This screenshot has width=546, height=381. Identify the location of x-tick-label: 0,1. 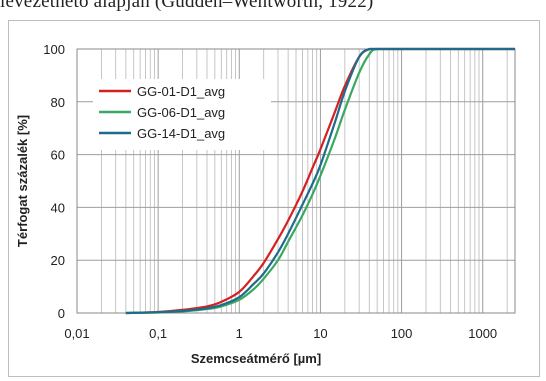
(158, 333).